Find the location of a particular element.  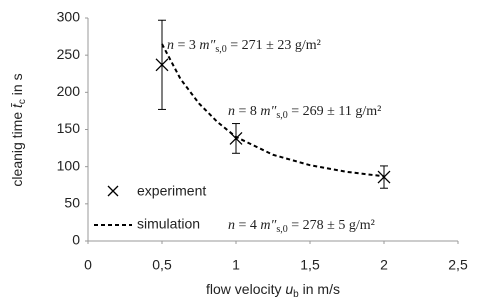

y-tick-label: 50 is located at coordinates (72, 203).